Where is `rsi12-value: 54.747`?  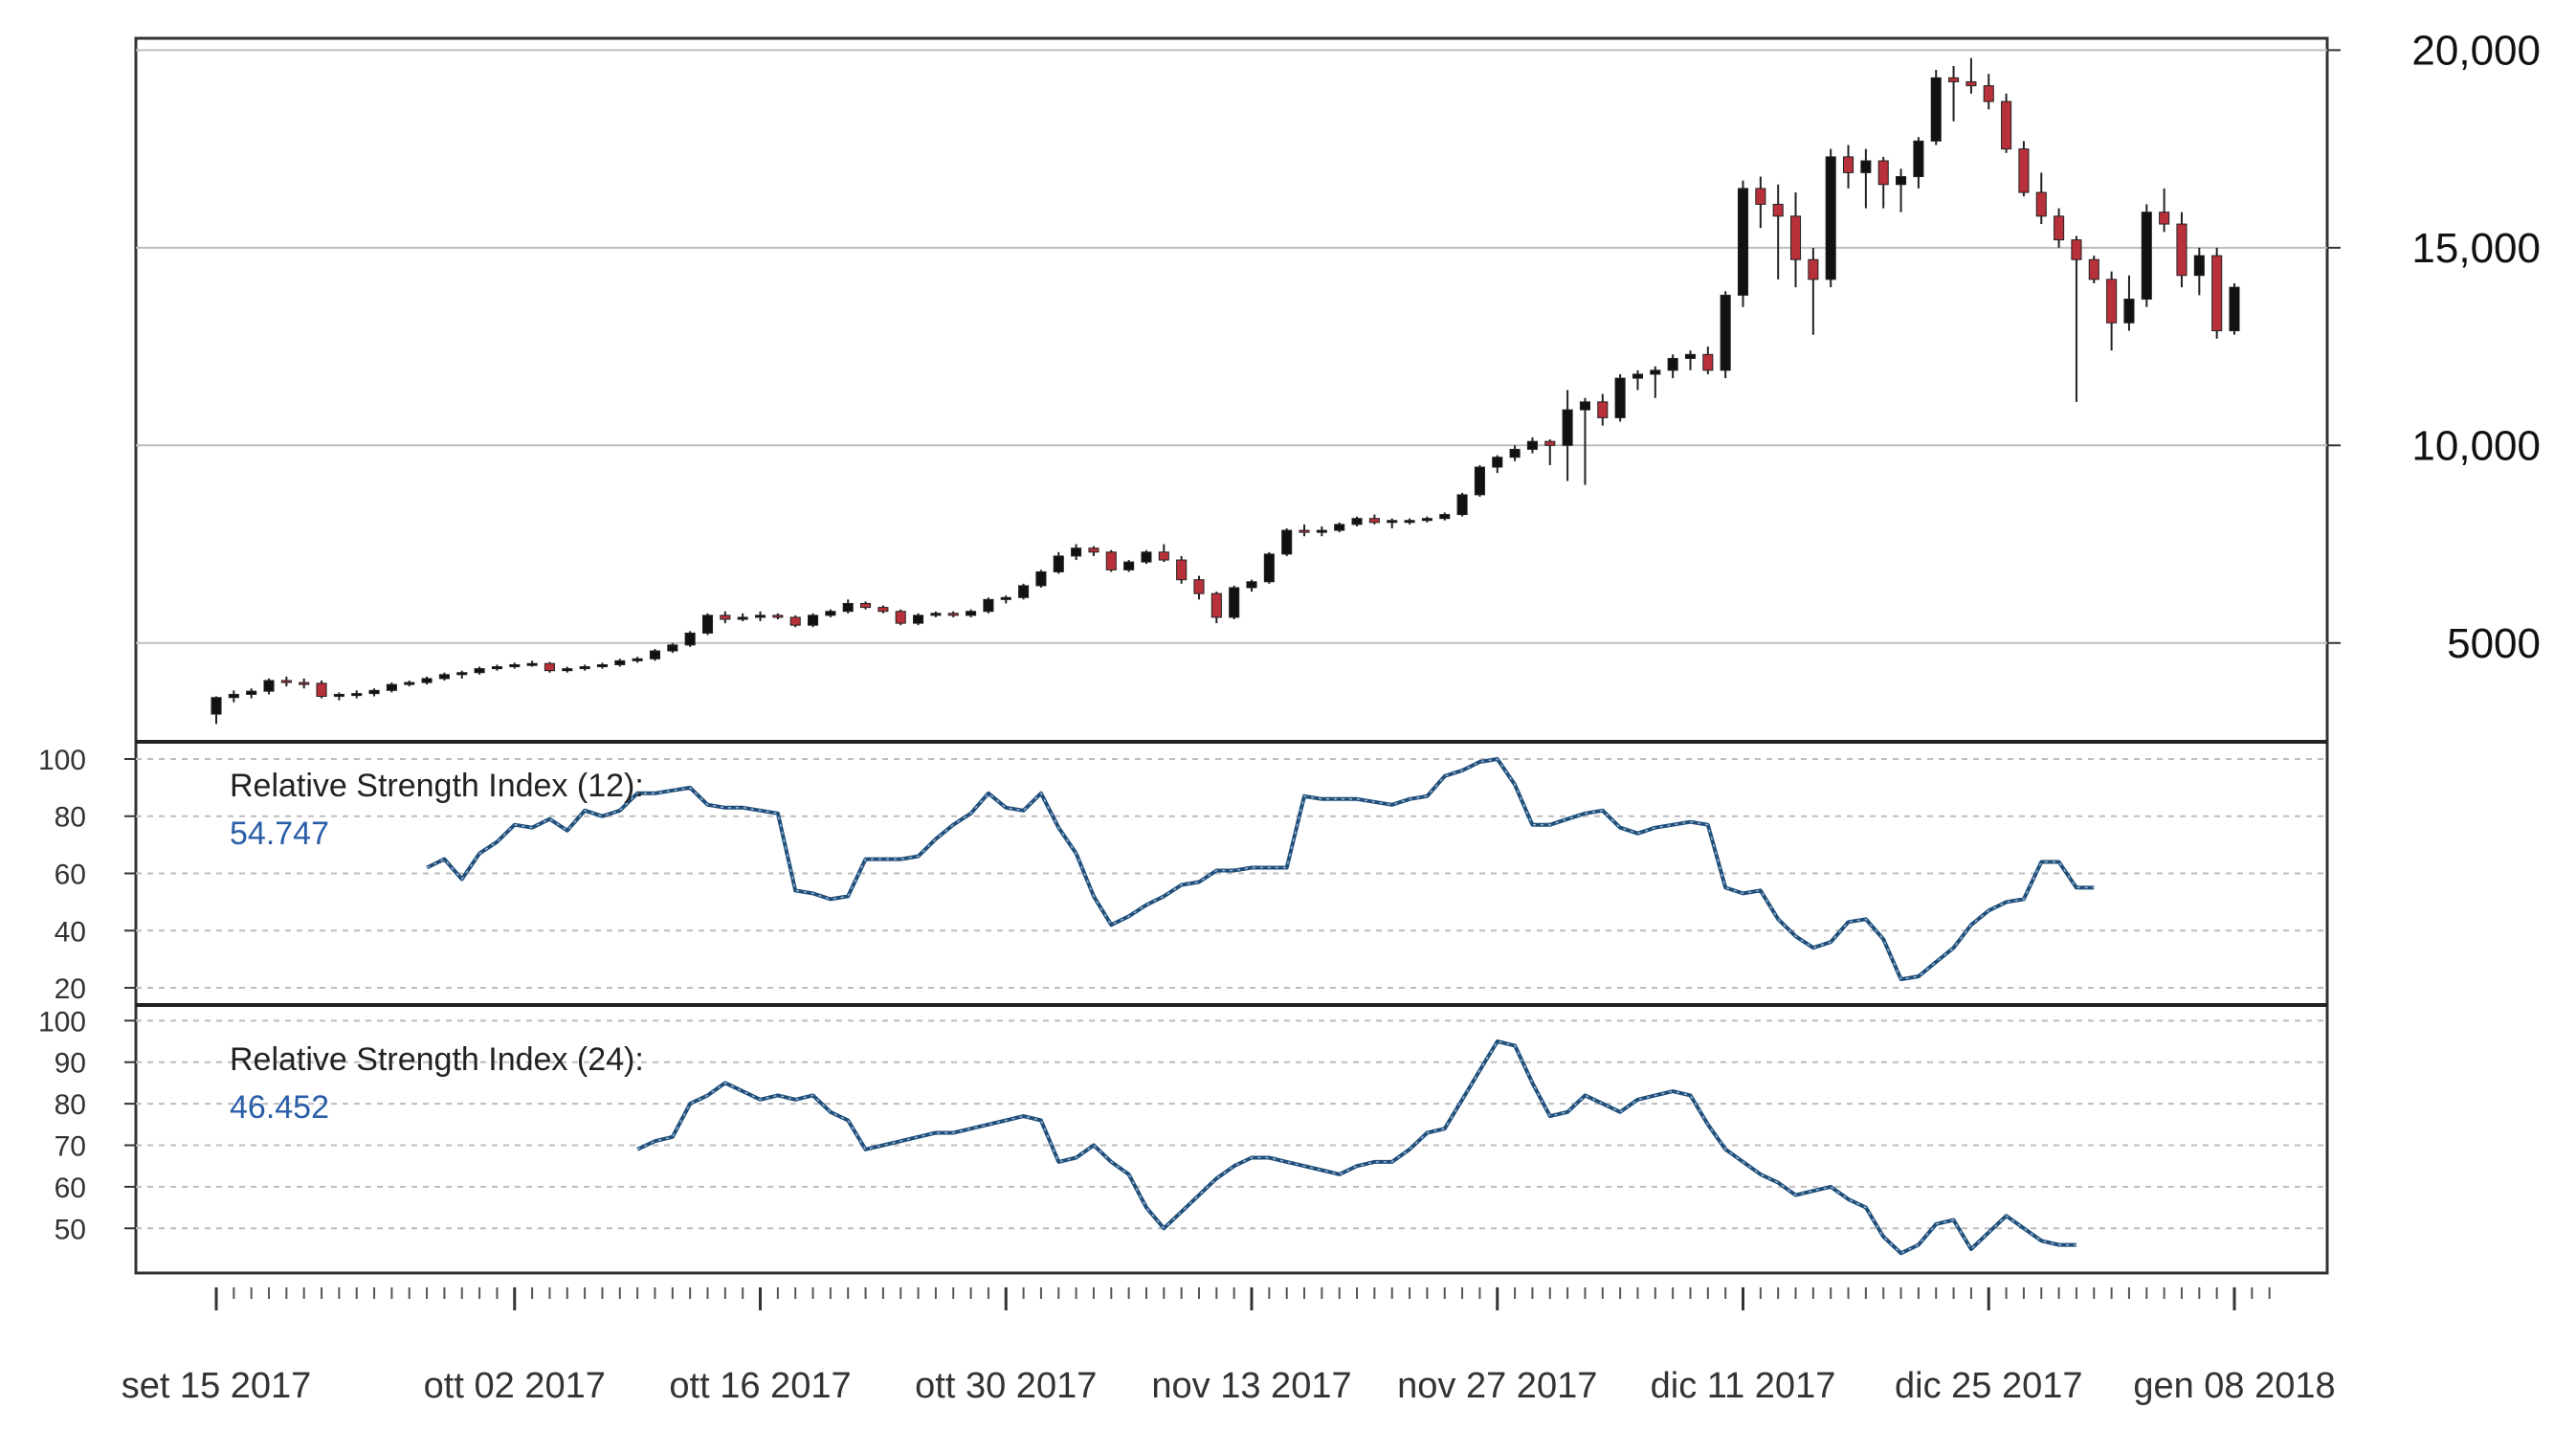 rsi12-value: 54.747 is located at coordinates (279, 834).